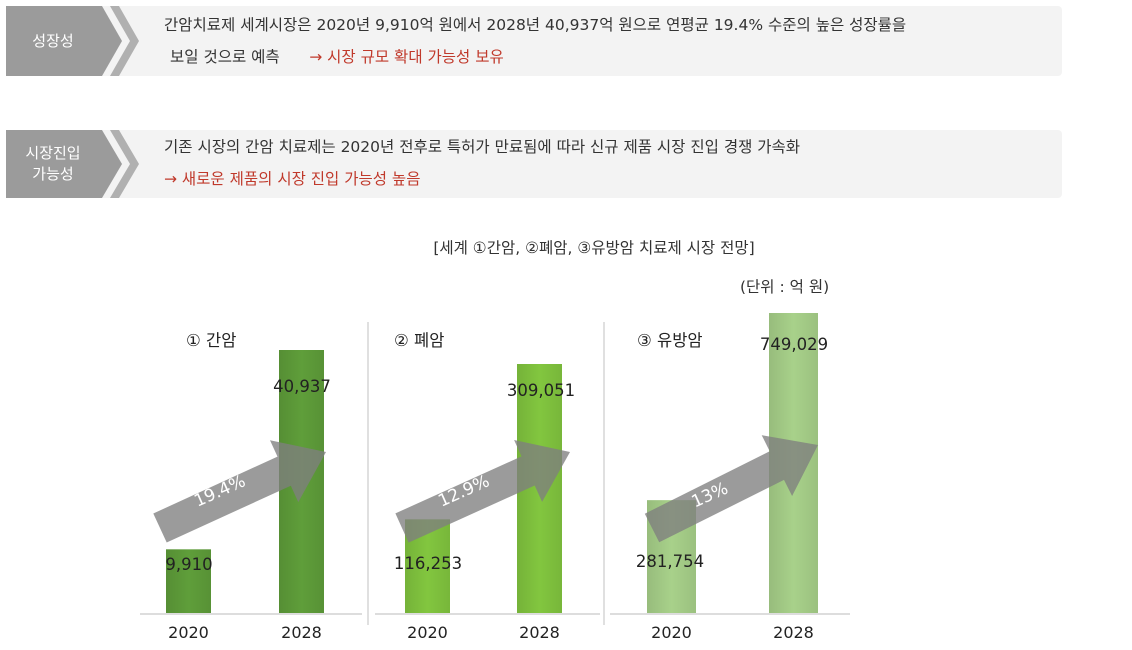 Image resolution: width=1132 pixels, height=650 pixels. I want to click on growth-tag: 성장성, so click(73, 41).